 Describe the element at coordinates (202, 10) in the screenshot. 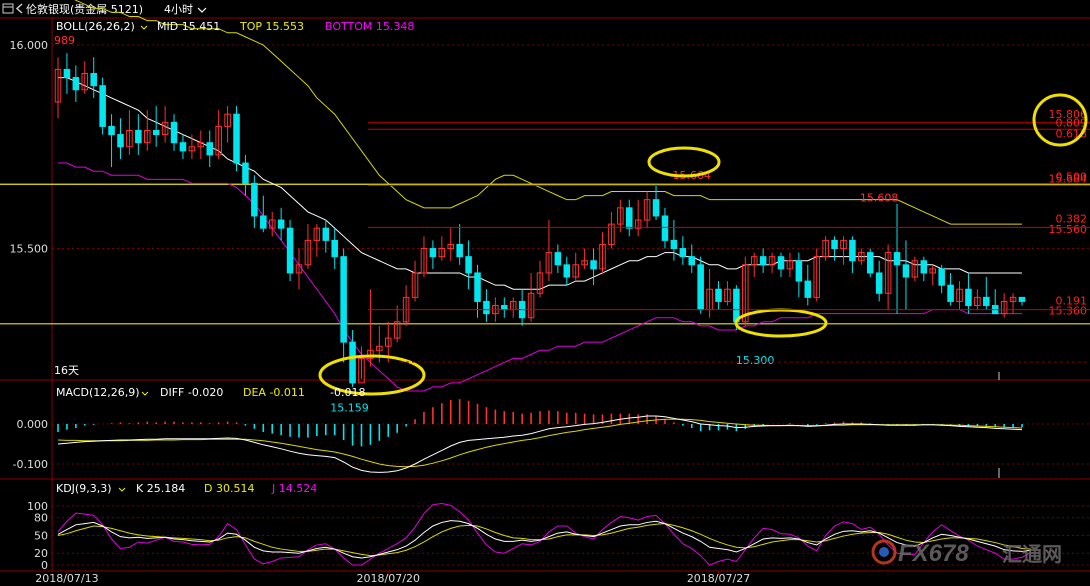

I see `chevron-down-icon` at that location.